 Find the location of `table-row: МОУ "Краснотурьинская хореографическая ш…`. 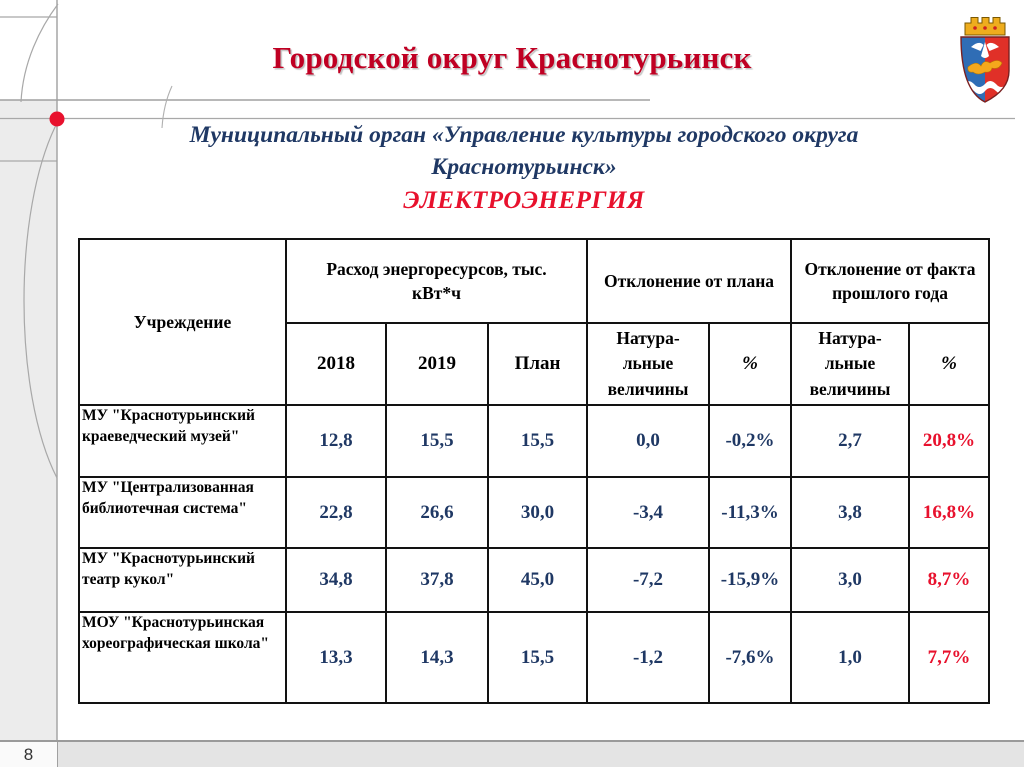

table-row: МОУ "Краснотурьинская хореографическая ш… is located at coordinates (534, 658).